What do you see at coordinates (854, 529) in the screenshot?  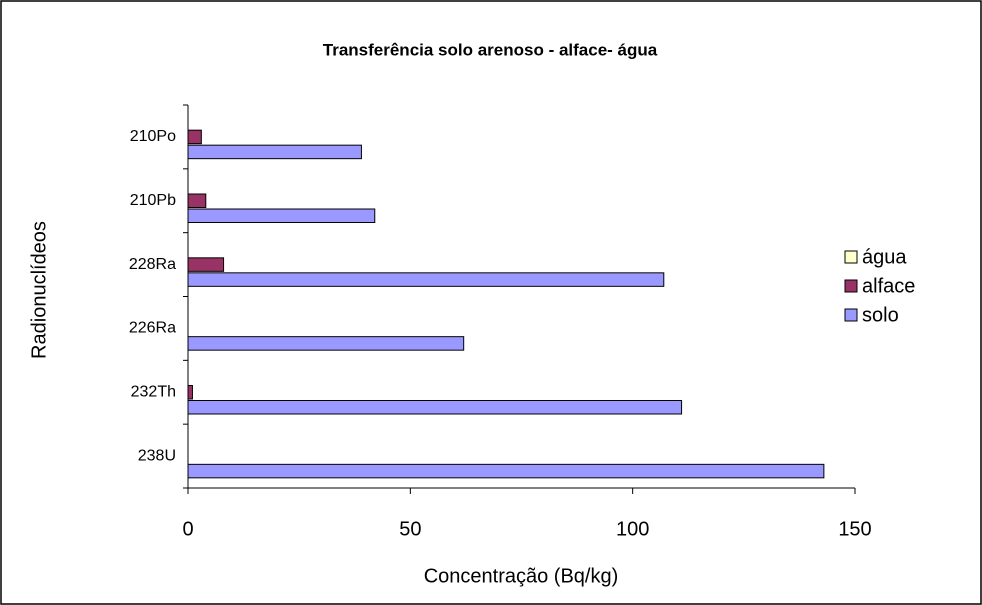 I see `x-tick-label: 150` at bounding box center [854, 529].